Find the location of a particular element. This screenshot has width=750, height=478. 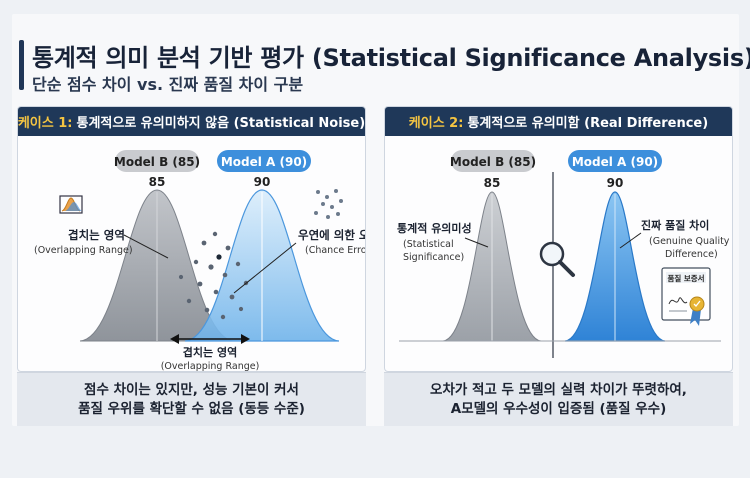

case-2-header: 케이스 2: 통계적으로 유의미함 (Real Difference) is located at coordinates (558, 121).